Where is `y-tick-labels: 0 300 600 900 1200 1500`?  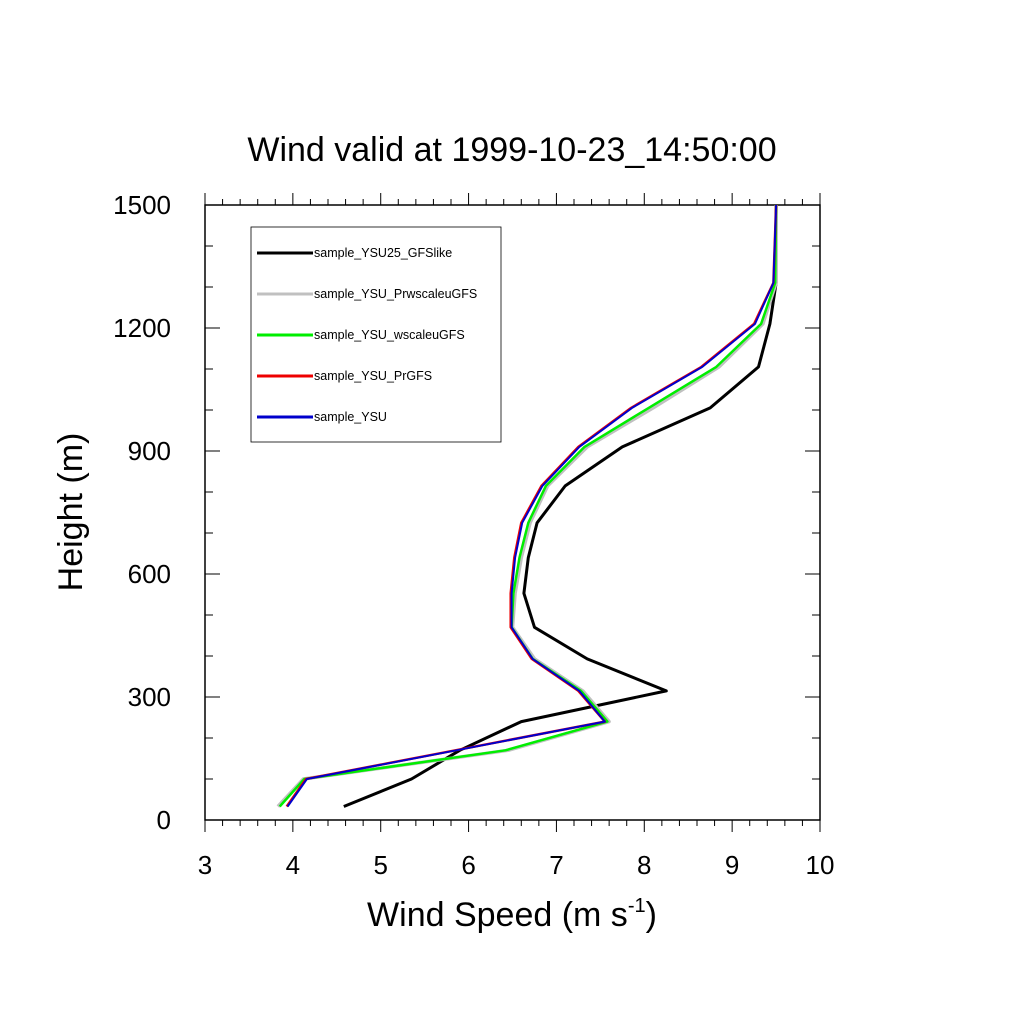
y-tick-labels: 0 300 600 900 1200 1500 is located at coordinates (142, 512).